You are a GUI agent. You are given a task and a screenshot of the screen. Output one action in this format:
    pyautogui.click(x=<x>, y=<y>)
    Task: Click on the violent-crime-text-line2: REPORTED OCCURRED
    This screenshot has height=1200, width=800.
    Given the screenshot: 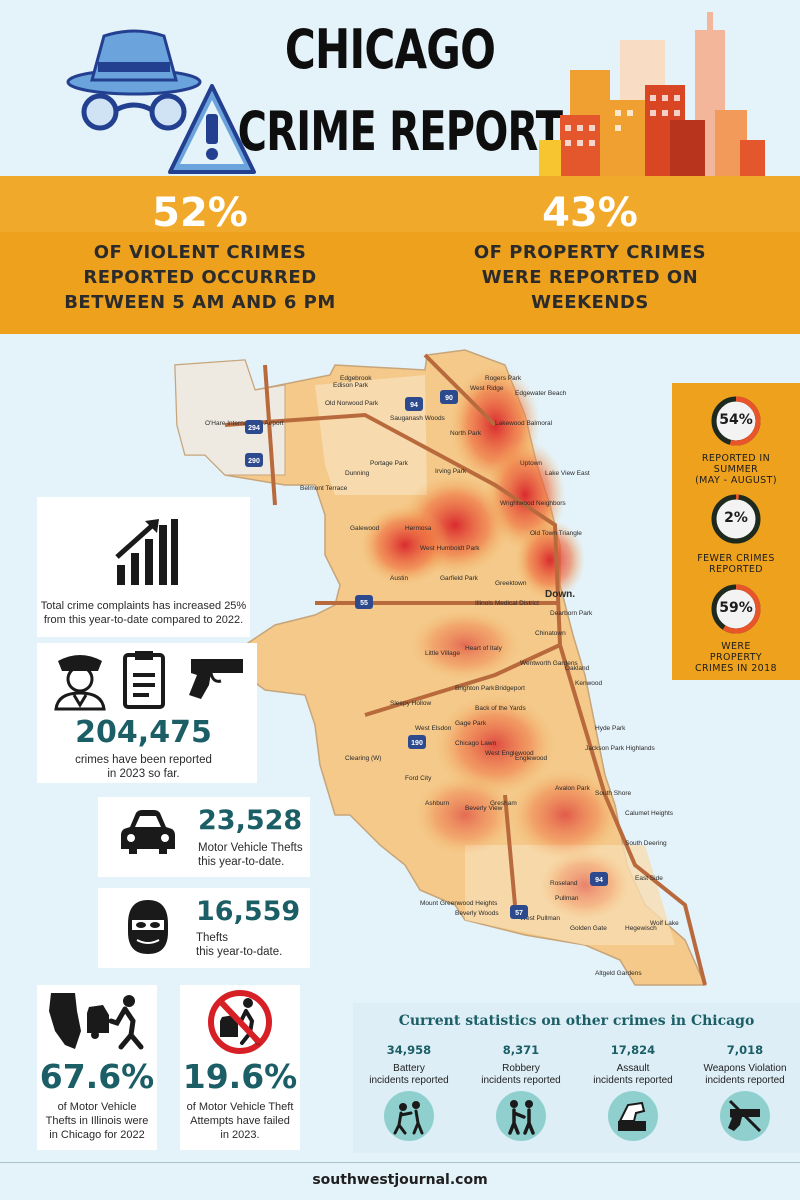 What is the action you would take?
    pyautogui.click(x=200, y=277)
    